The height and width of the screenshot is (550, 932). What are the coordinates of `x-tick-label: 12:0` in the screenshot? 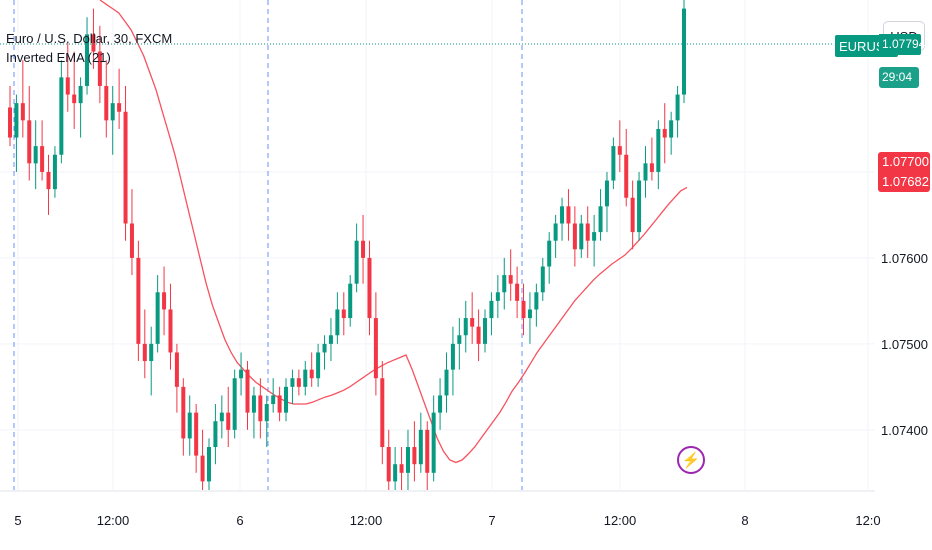 It's located at (867, 520).